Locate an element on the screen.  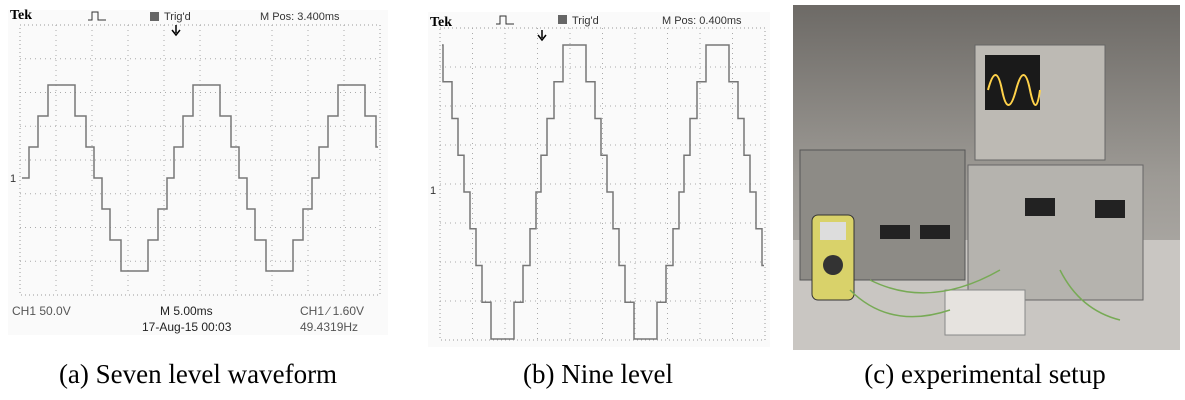
date: 17-Aug-15 00:03 is located at coordinates (187, 327).